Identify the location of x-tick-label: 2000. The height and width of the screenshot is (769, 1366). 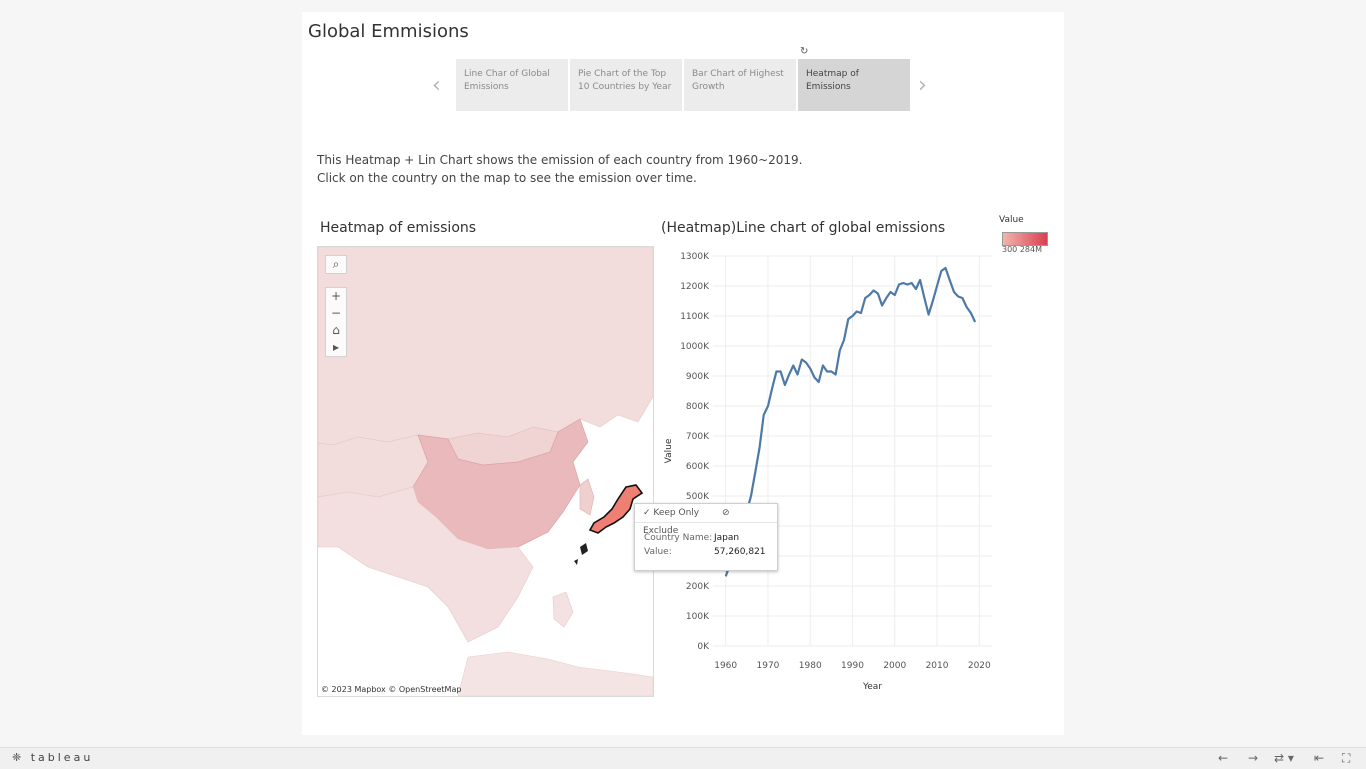
(894, 666).